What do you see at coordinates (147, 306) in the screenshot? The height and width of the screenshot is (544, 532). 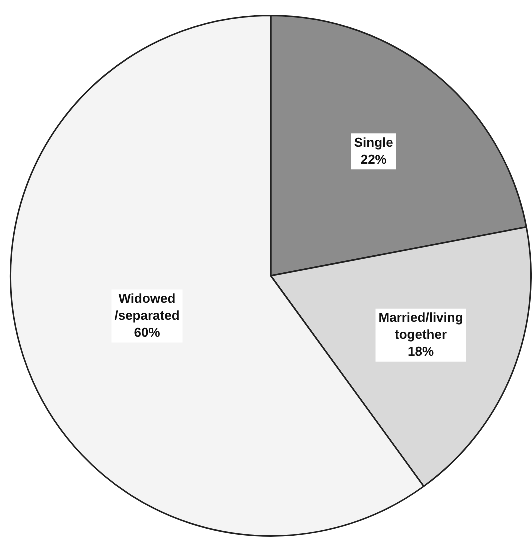 I see `slice-label: Widowed /separated` at bounding box center [147, 306].